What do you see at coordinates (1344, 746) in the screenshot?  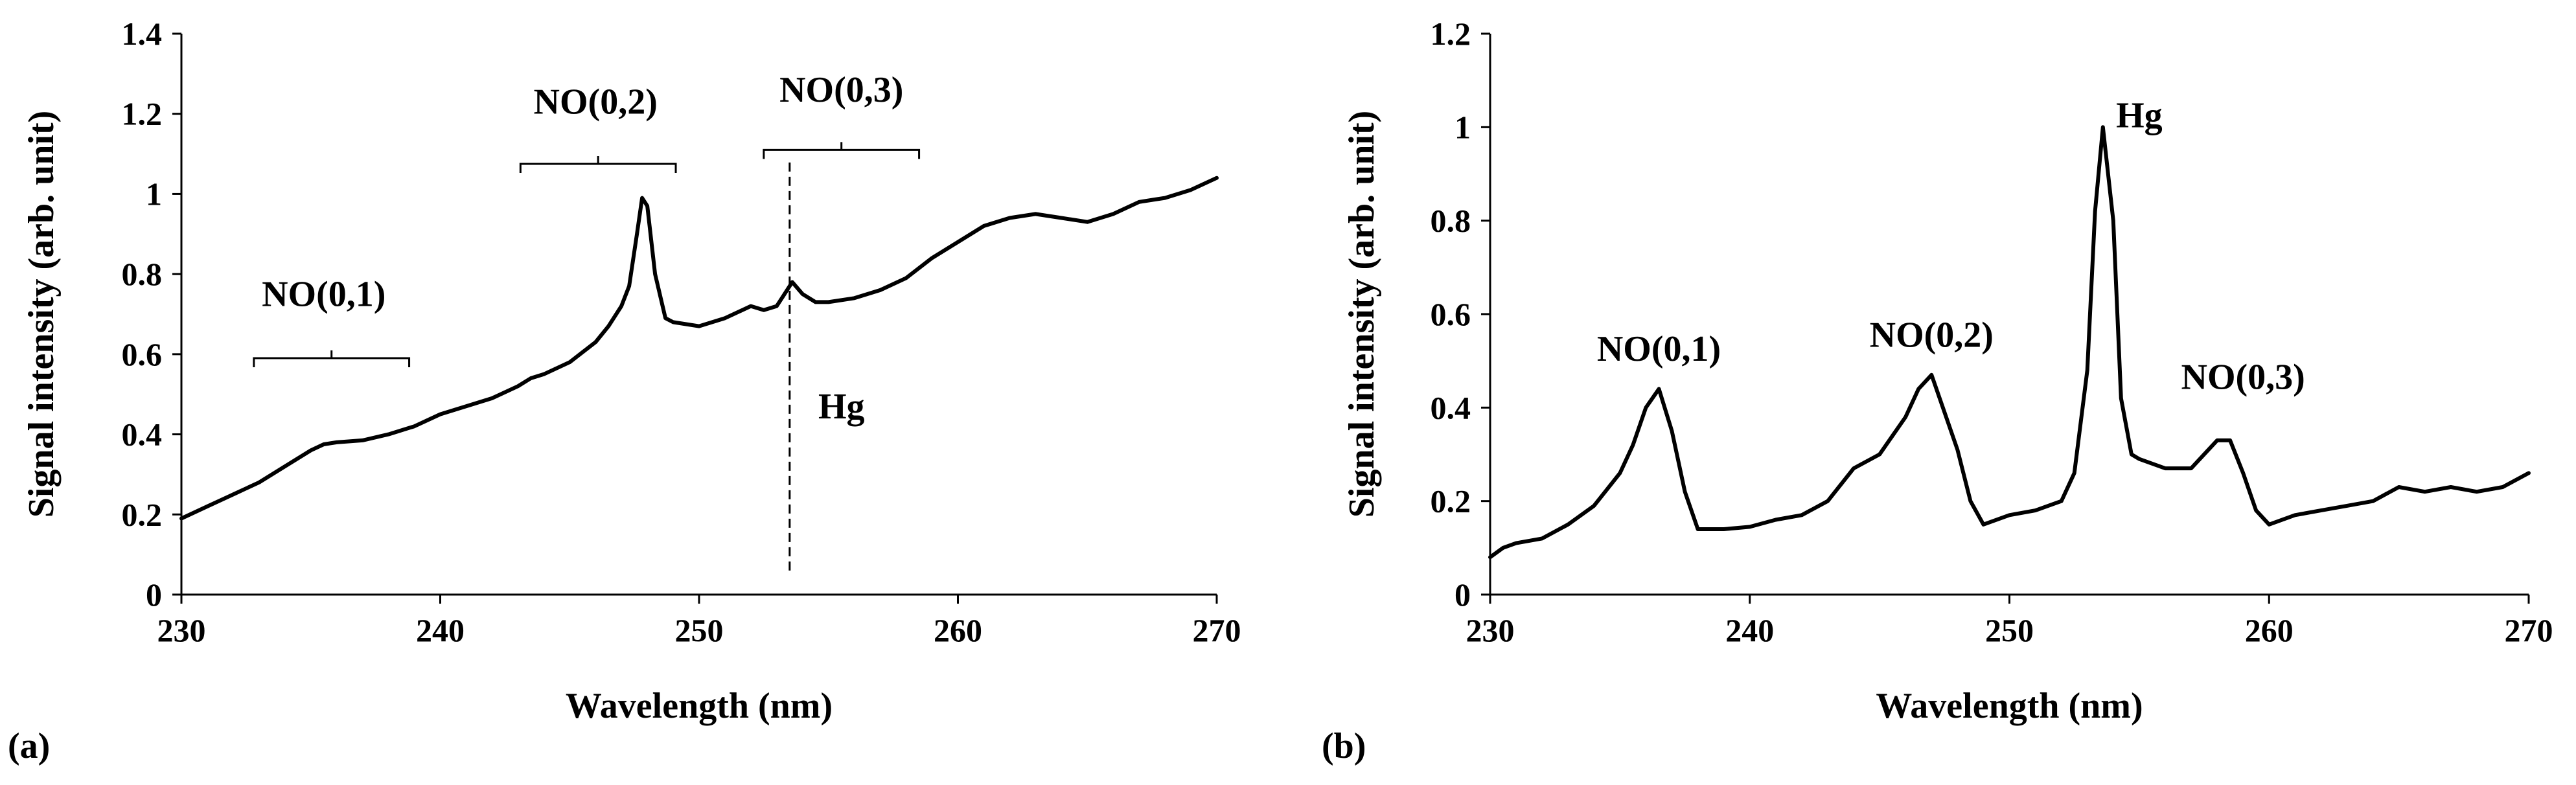 I see `panel-label: (b)` at bounding box center [1344, 746].